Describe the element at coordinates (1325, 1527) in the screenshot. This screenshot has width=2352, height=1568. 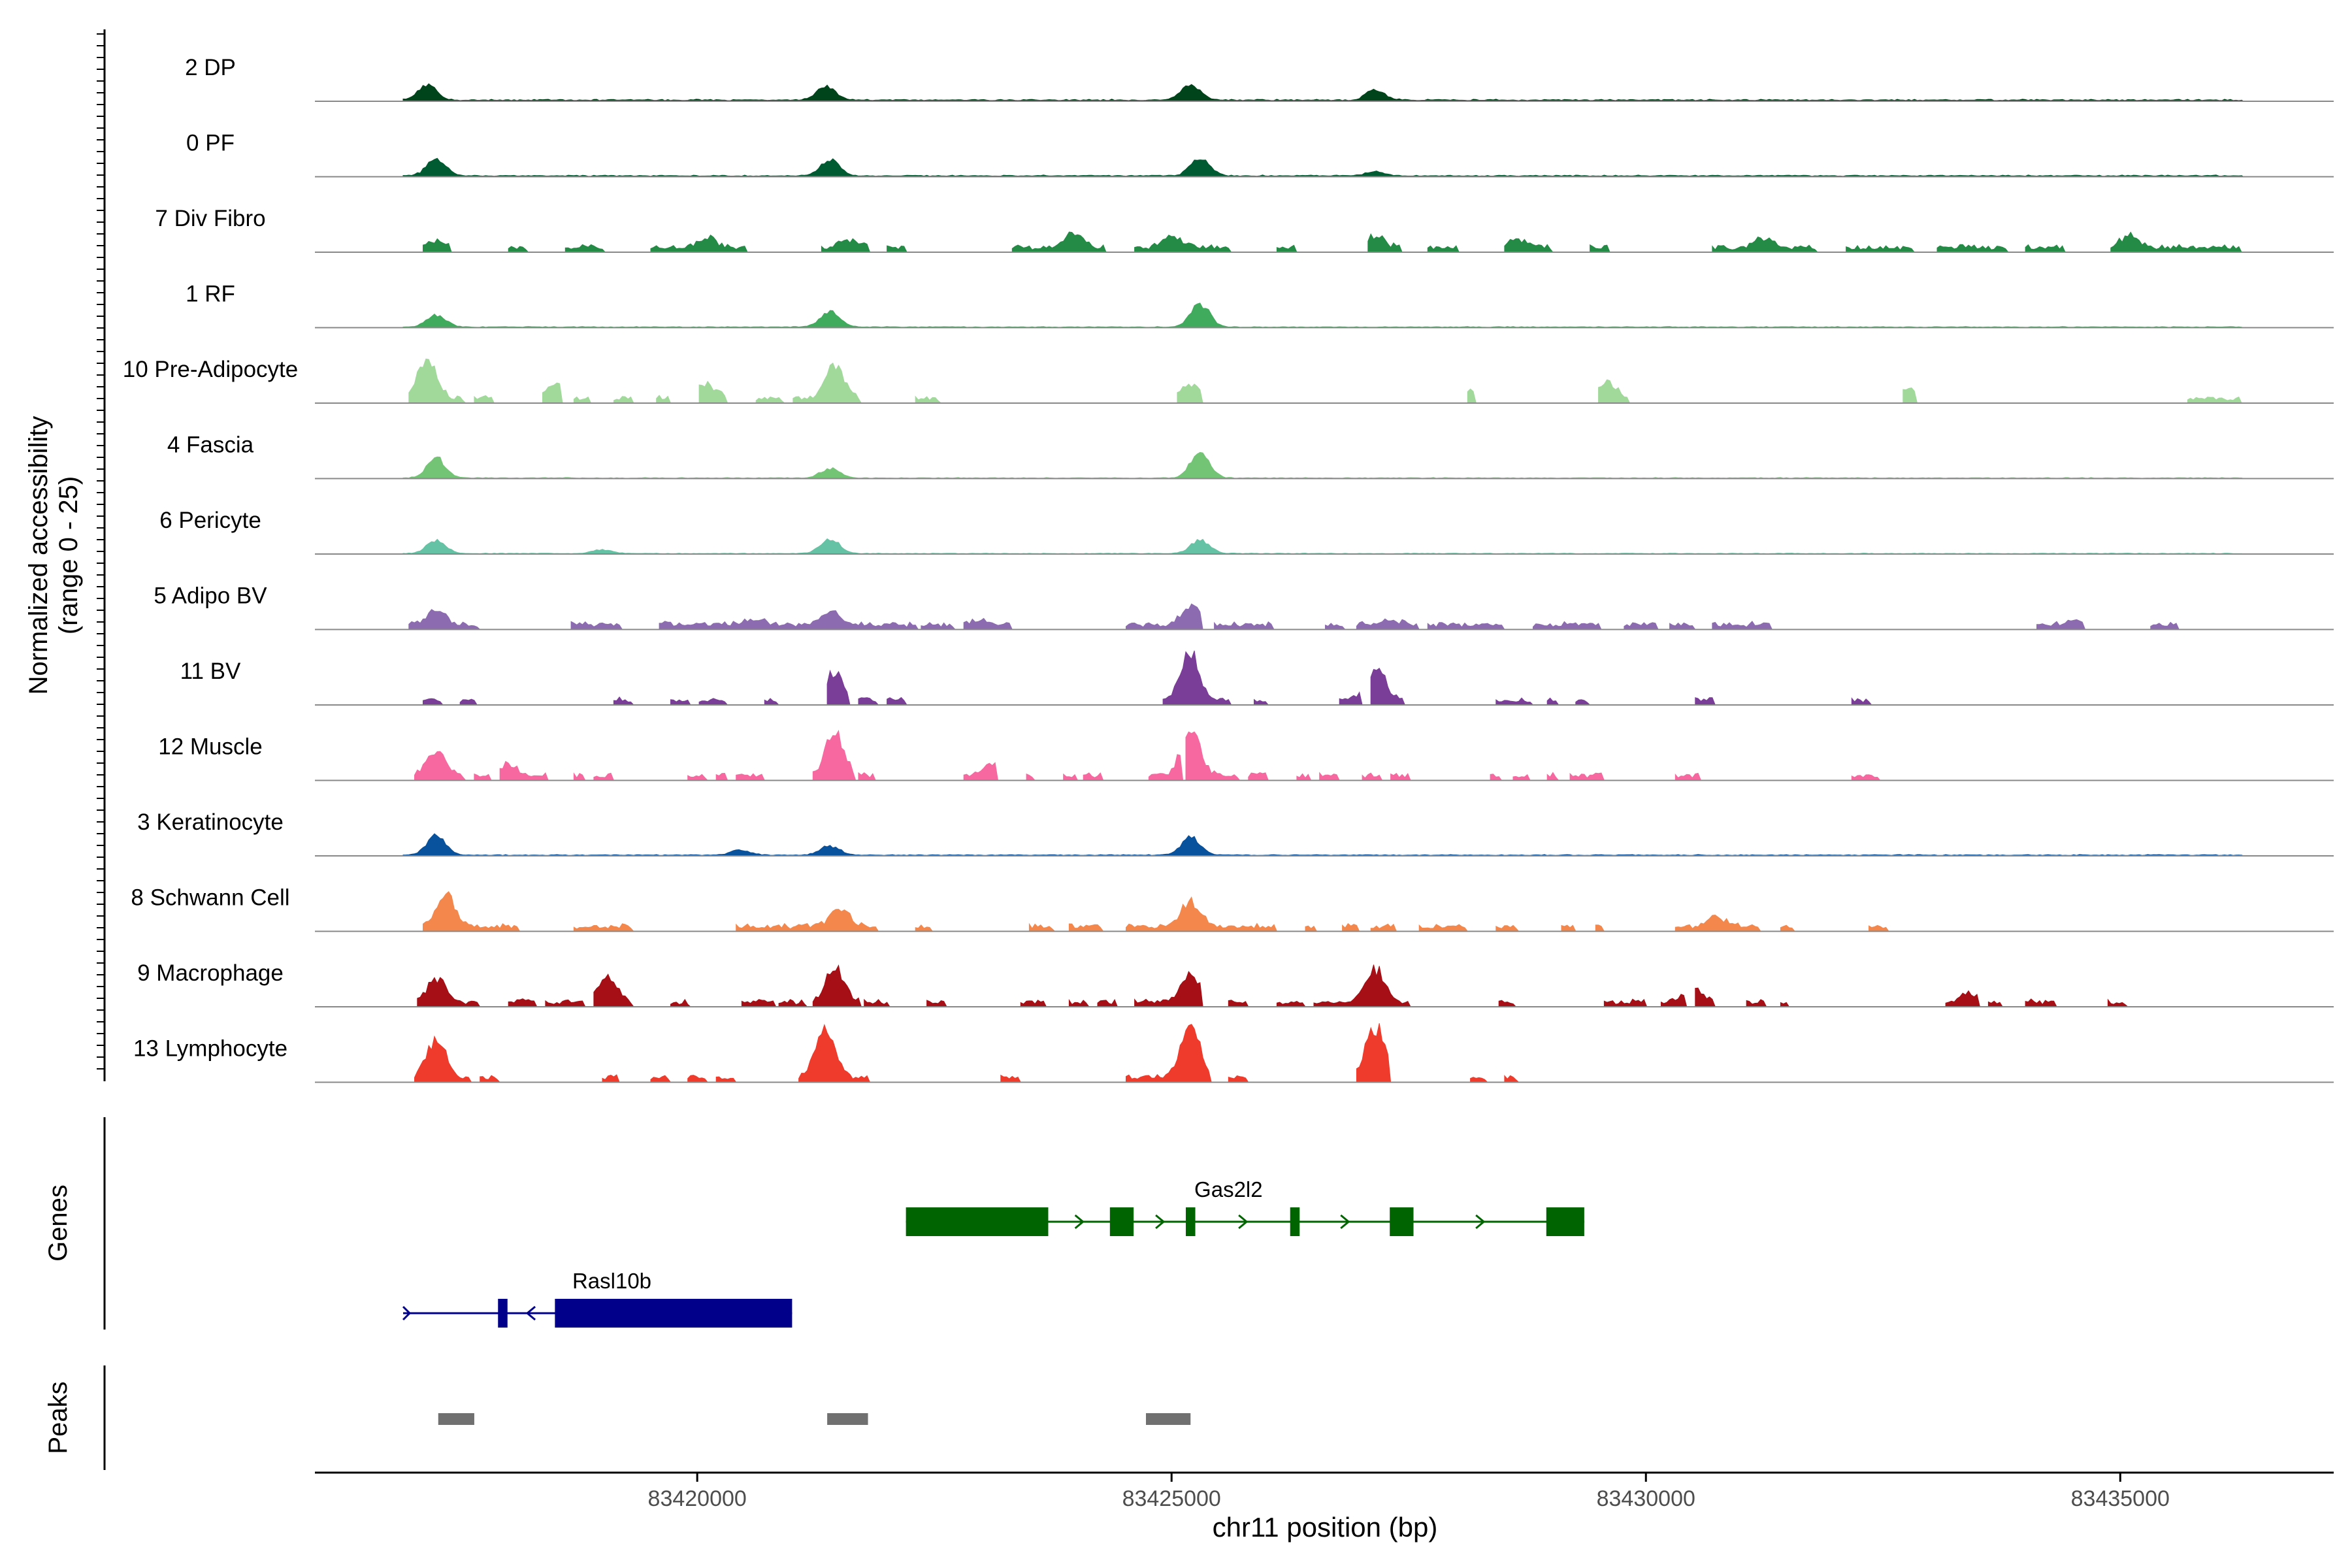
I see `x-axis-label: chr11 position (bp)` at that location.